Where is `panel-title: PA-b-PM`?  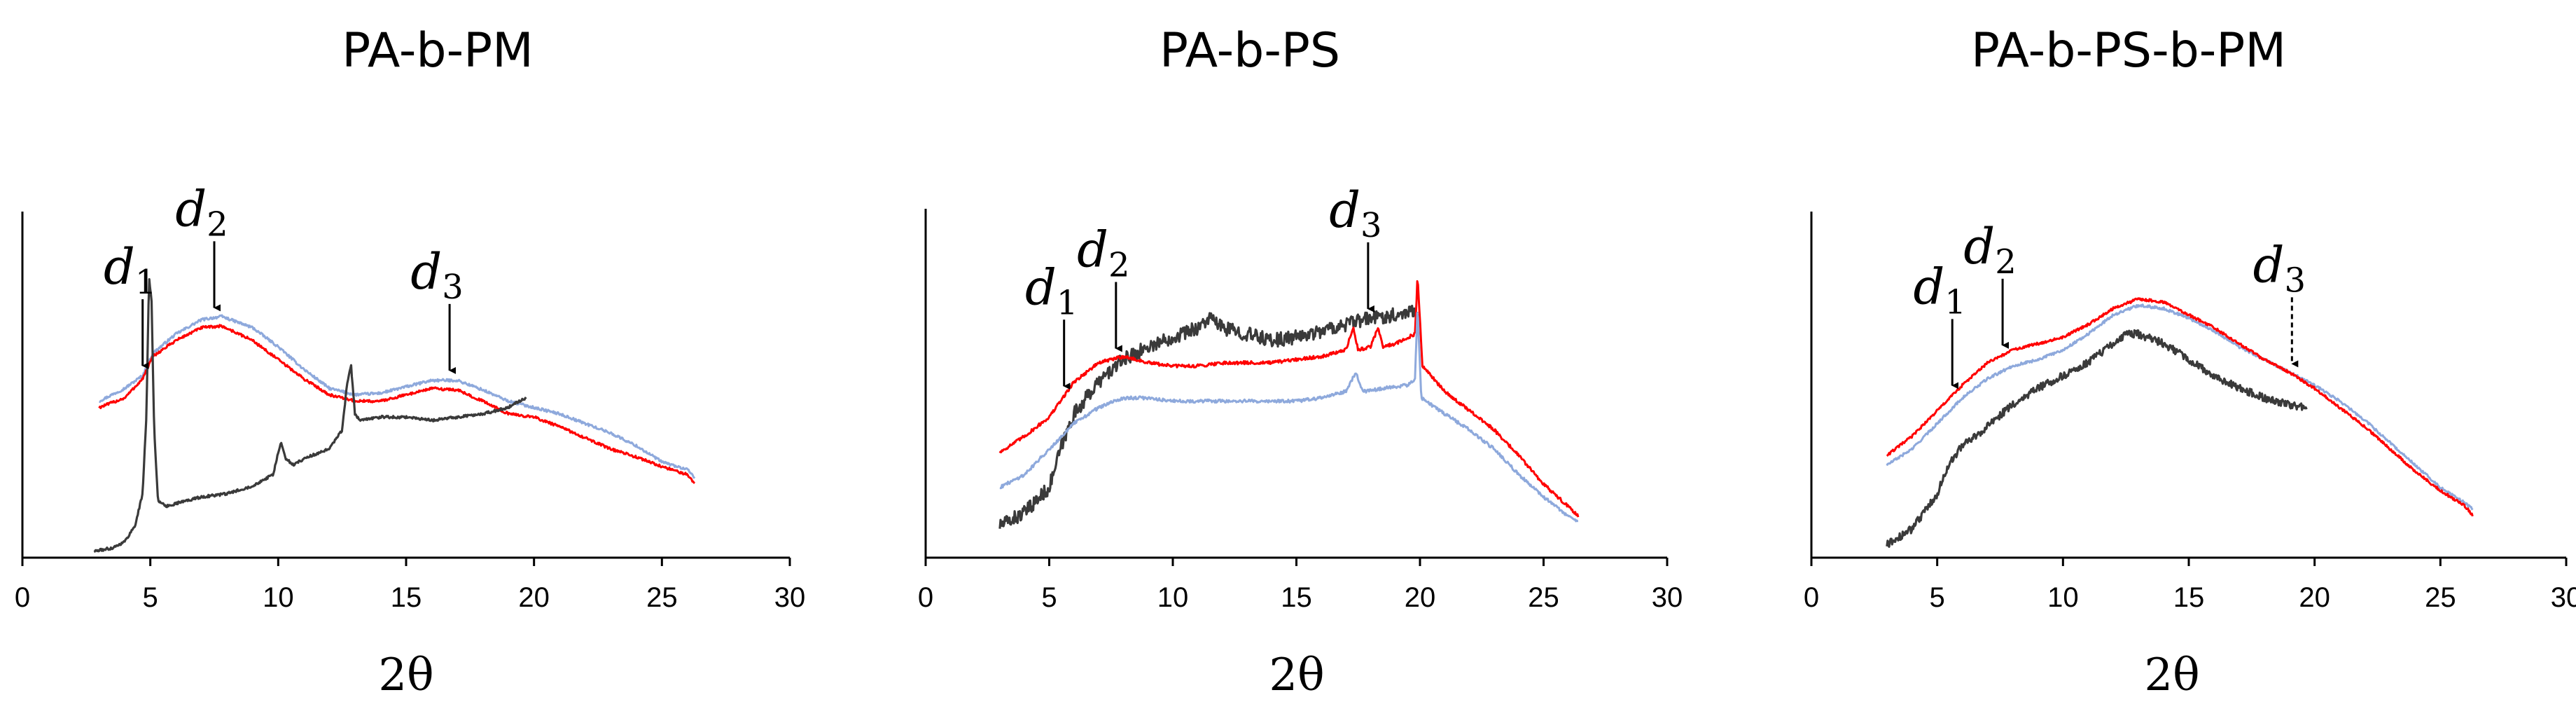
panel-title: PA-b-PM is located at coordinates (438, 50).